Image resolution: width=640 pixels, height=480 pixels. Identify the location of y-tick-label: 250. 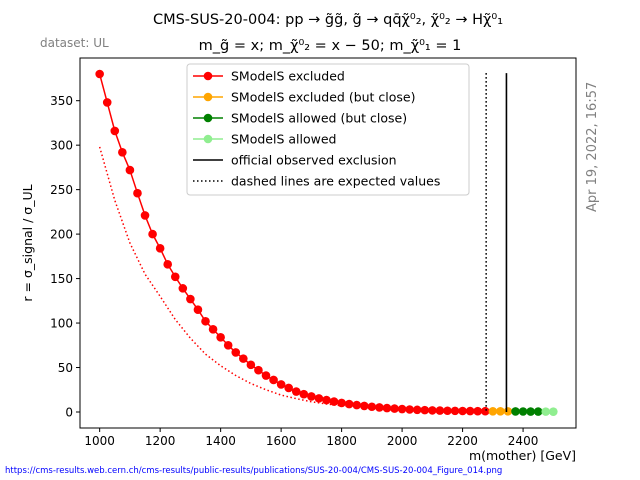
(61, 190).